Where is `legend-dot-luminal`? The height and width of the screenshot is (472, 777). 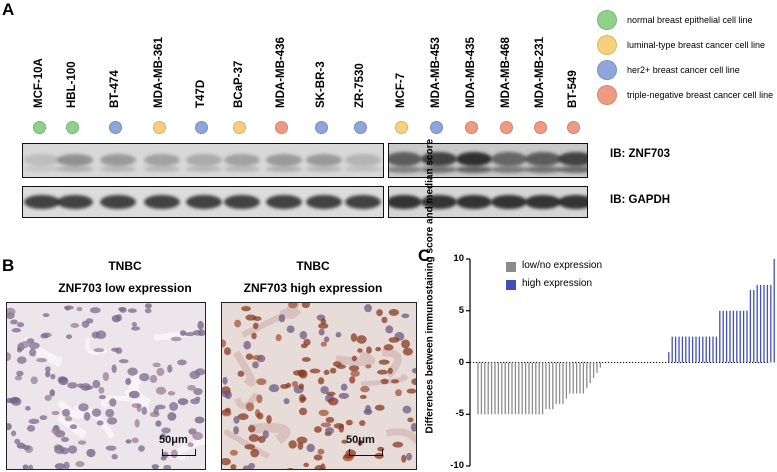
legend-dot-luminal is located at coordinates (607, 45).